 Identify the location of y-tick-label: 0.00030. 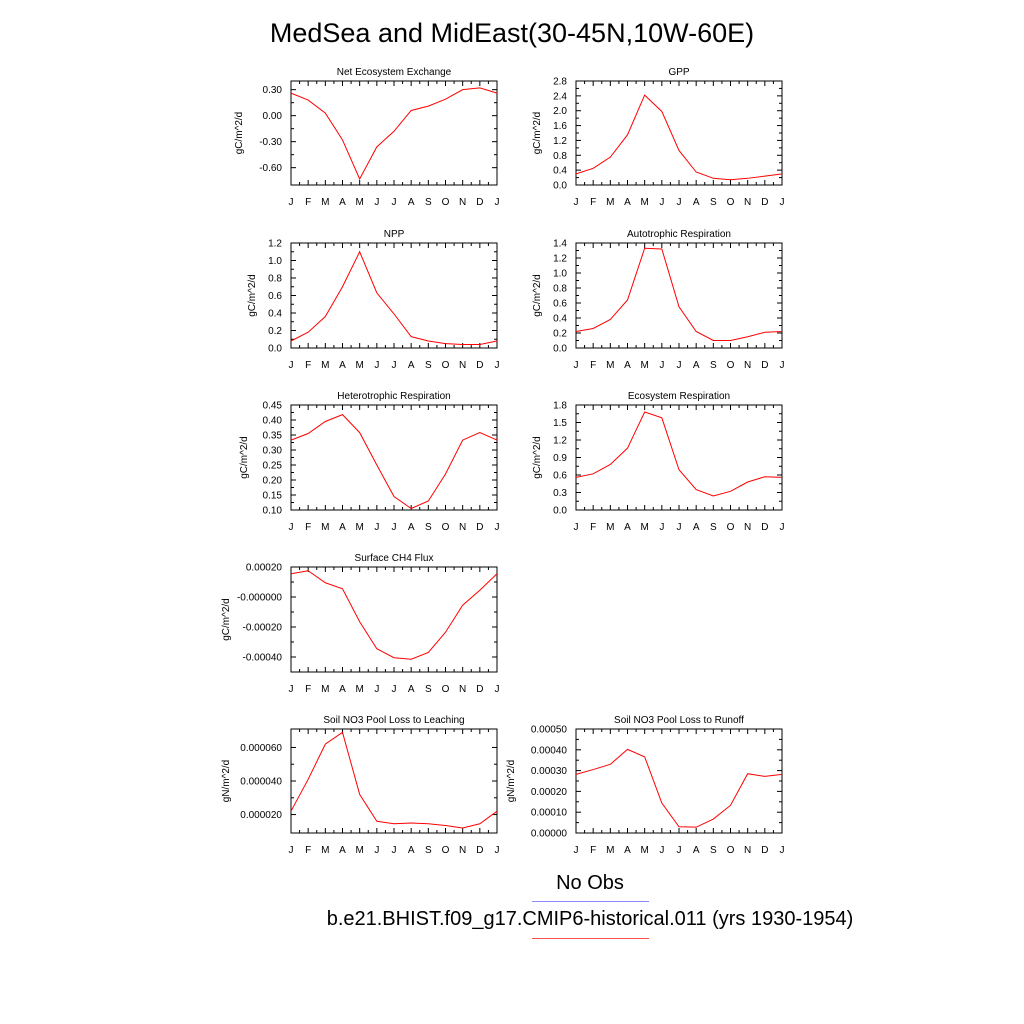
(549, 771).